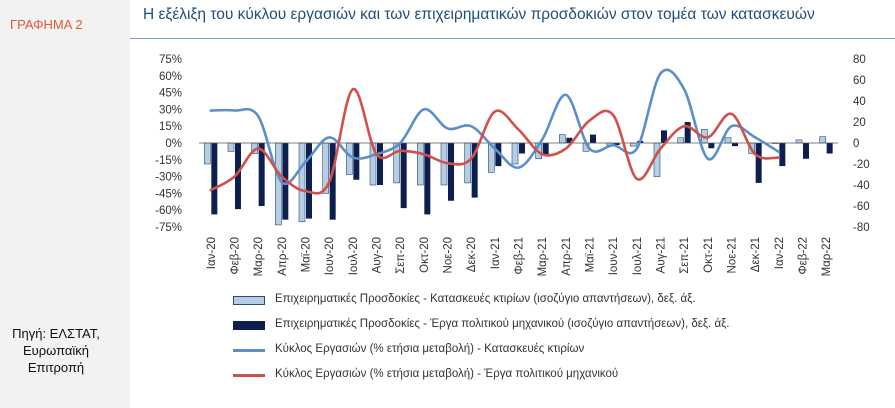 Image resolution: width=895 pixels, height=408 pixels. What do you see at coordinates (168, 194) in the screenshot?
I see `left-axis-tick-label: -45%` at bounding box center [168, 194].